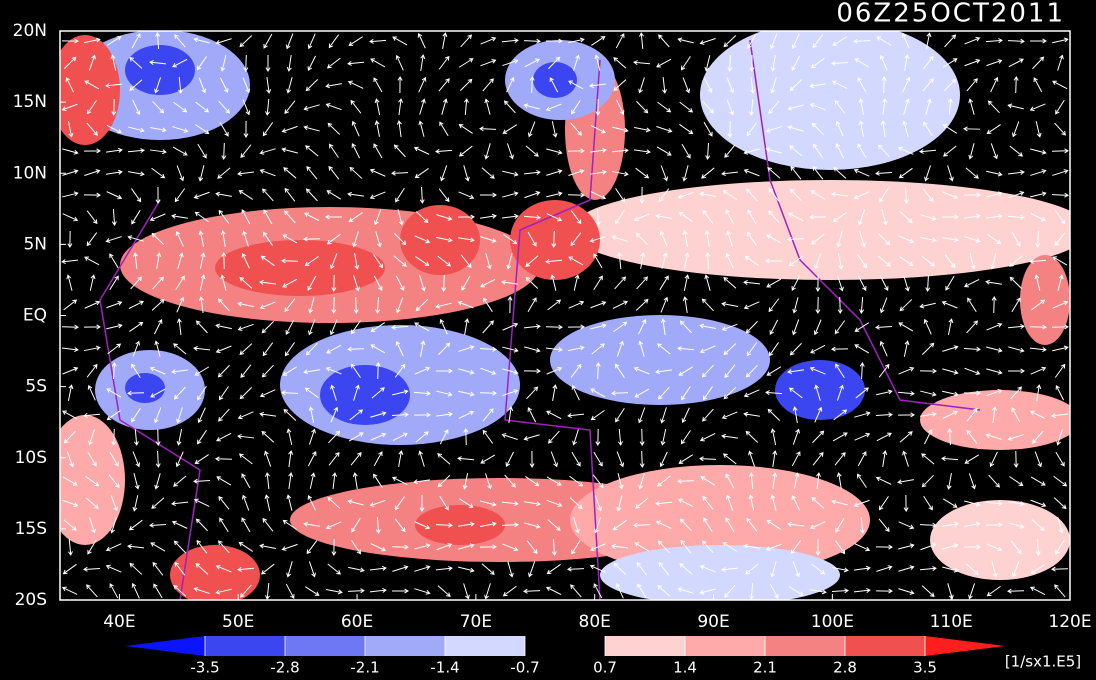  I want to click on y-tick-label: 5S, so click(36, 387).